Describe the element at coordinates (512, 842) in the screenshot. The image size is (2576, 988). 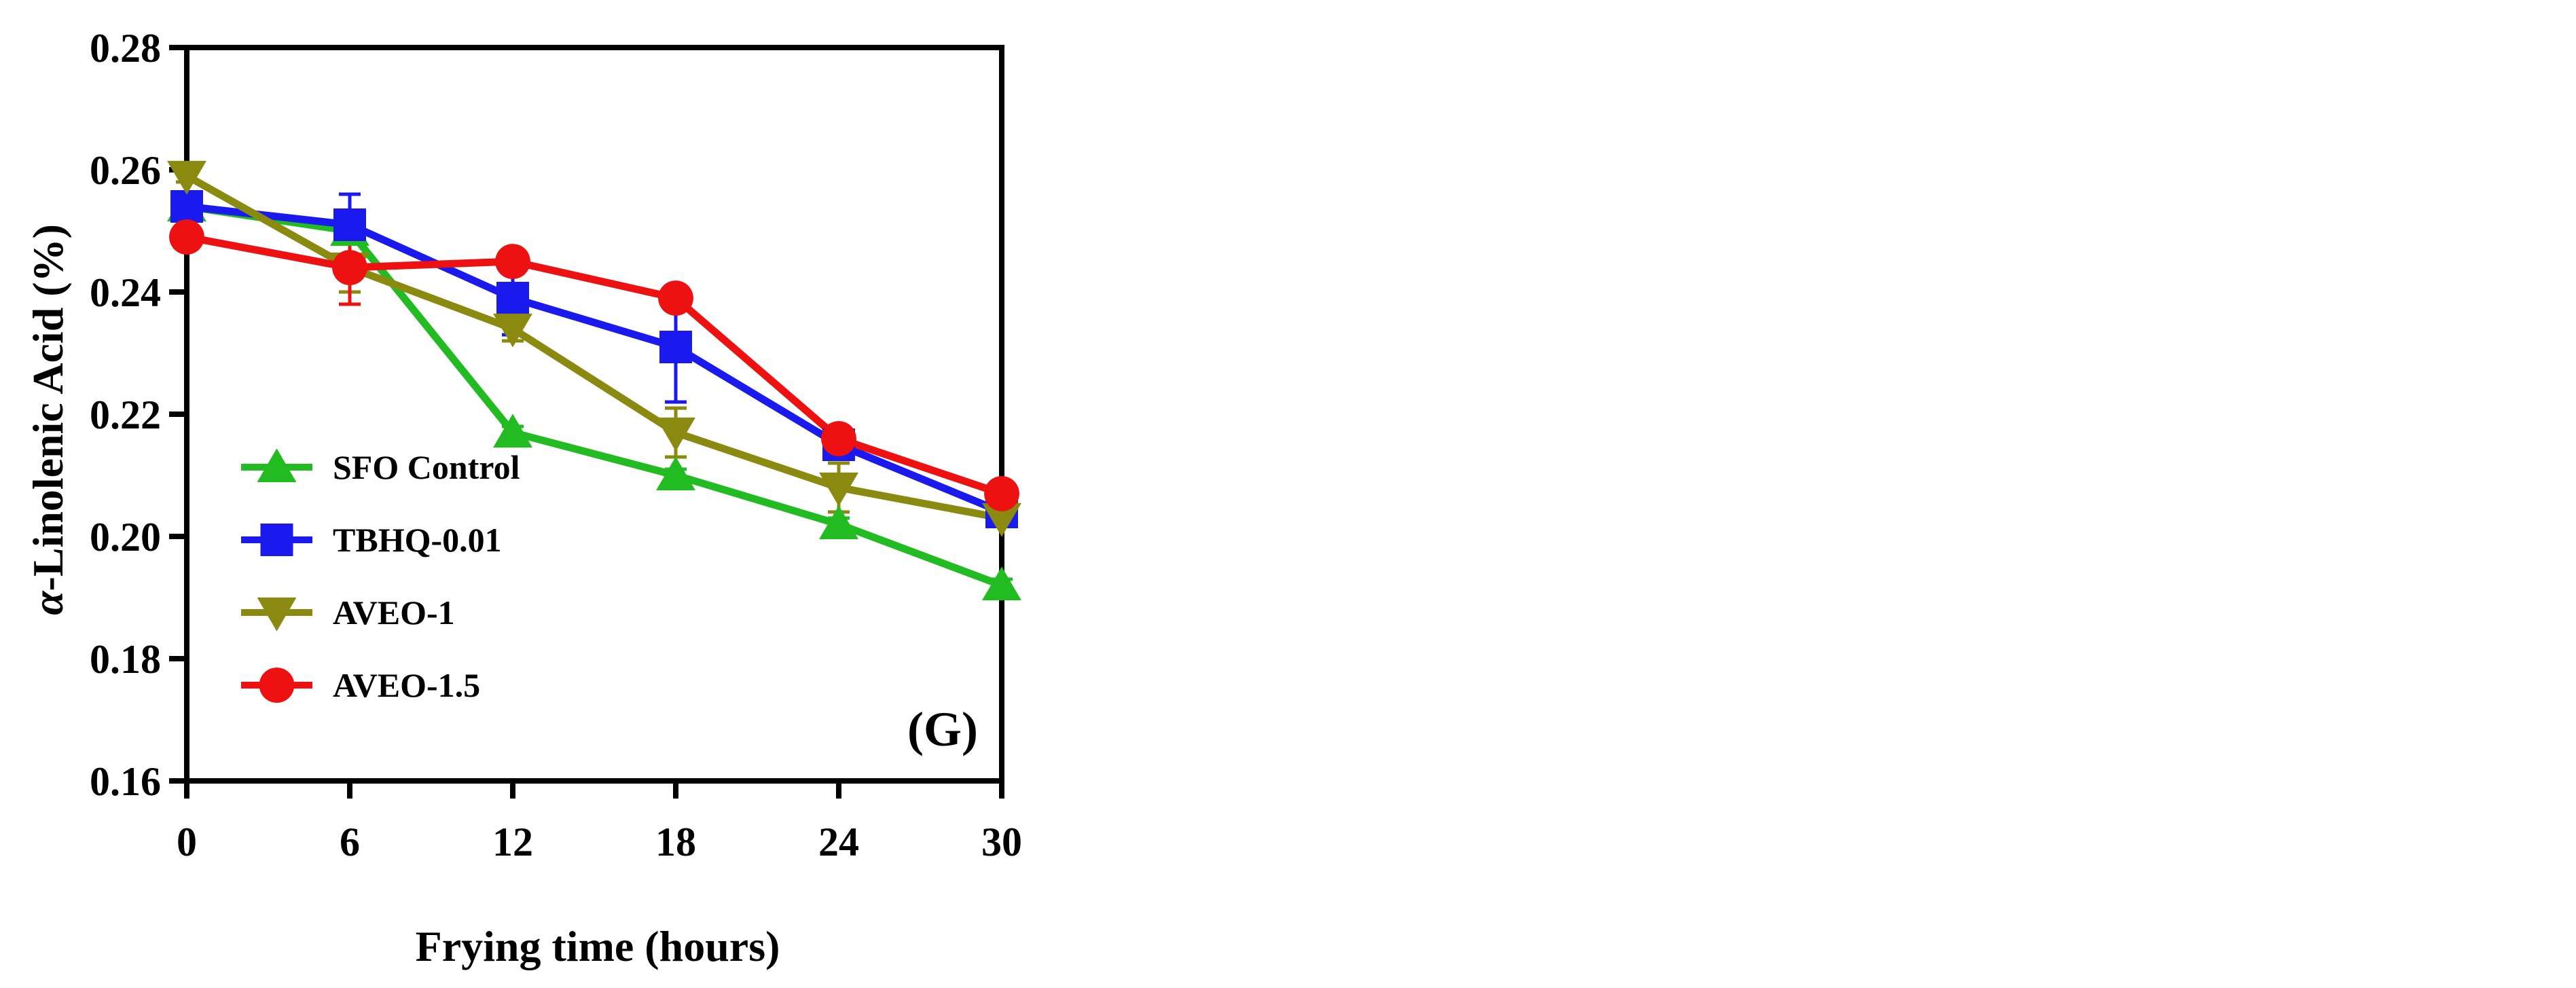
I see `x-tick-label: 12` at that location.